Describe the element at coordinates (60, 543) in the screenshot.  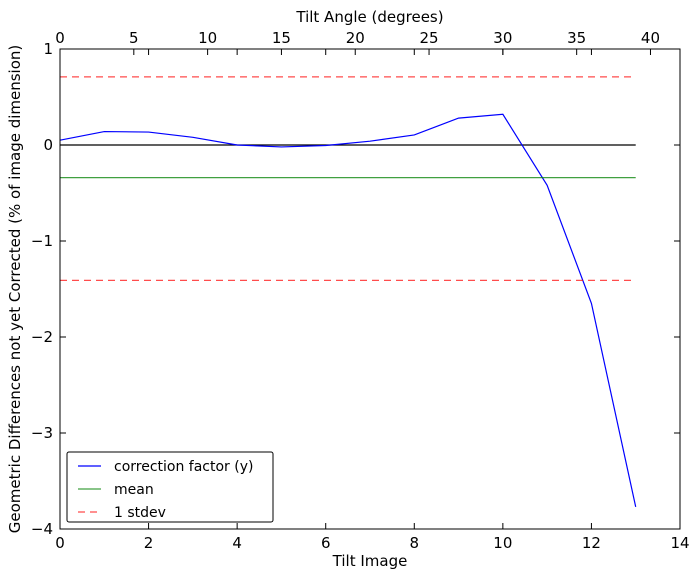
I see `x-tick-label-0: 0` at that location.